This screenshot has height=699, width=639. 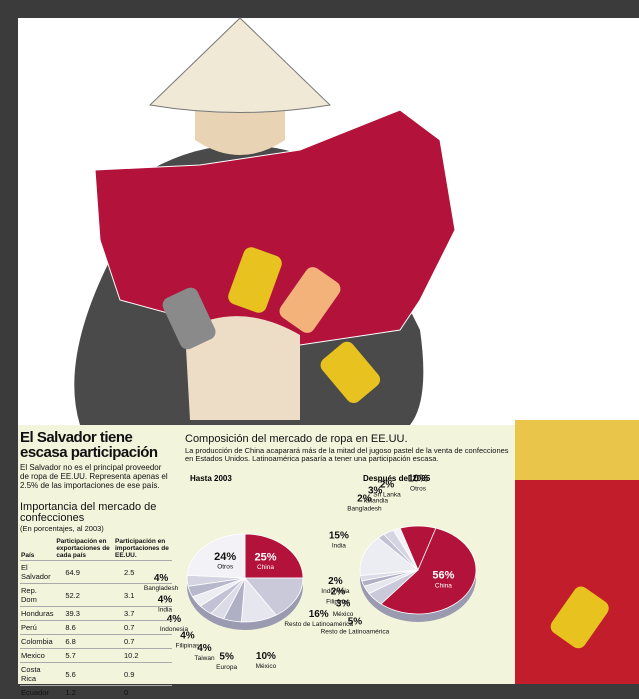 What do you see at coordinates (577, 450) in the screenshot?
I see `photo-top` at bounding box center [577, 450].